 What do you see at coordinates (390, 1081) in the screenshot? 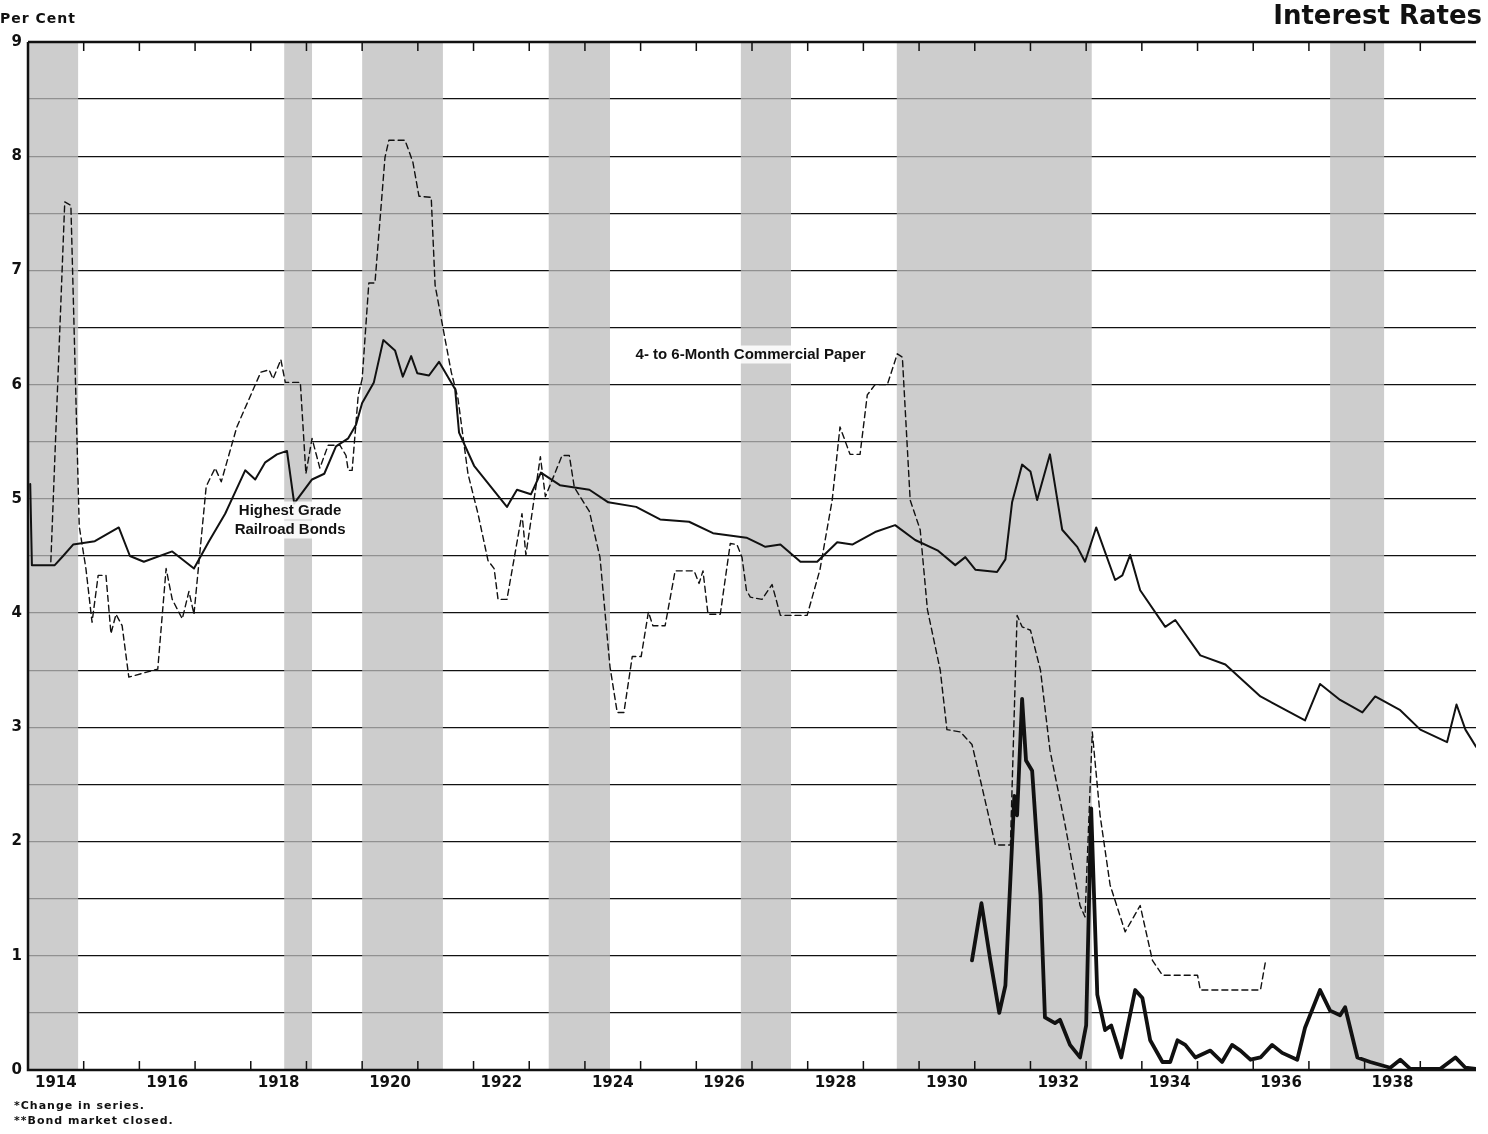
I see `x-tick-label: 1920` at bounding box center [390, 1081].